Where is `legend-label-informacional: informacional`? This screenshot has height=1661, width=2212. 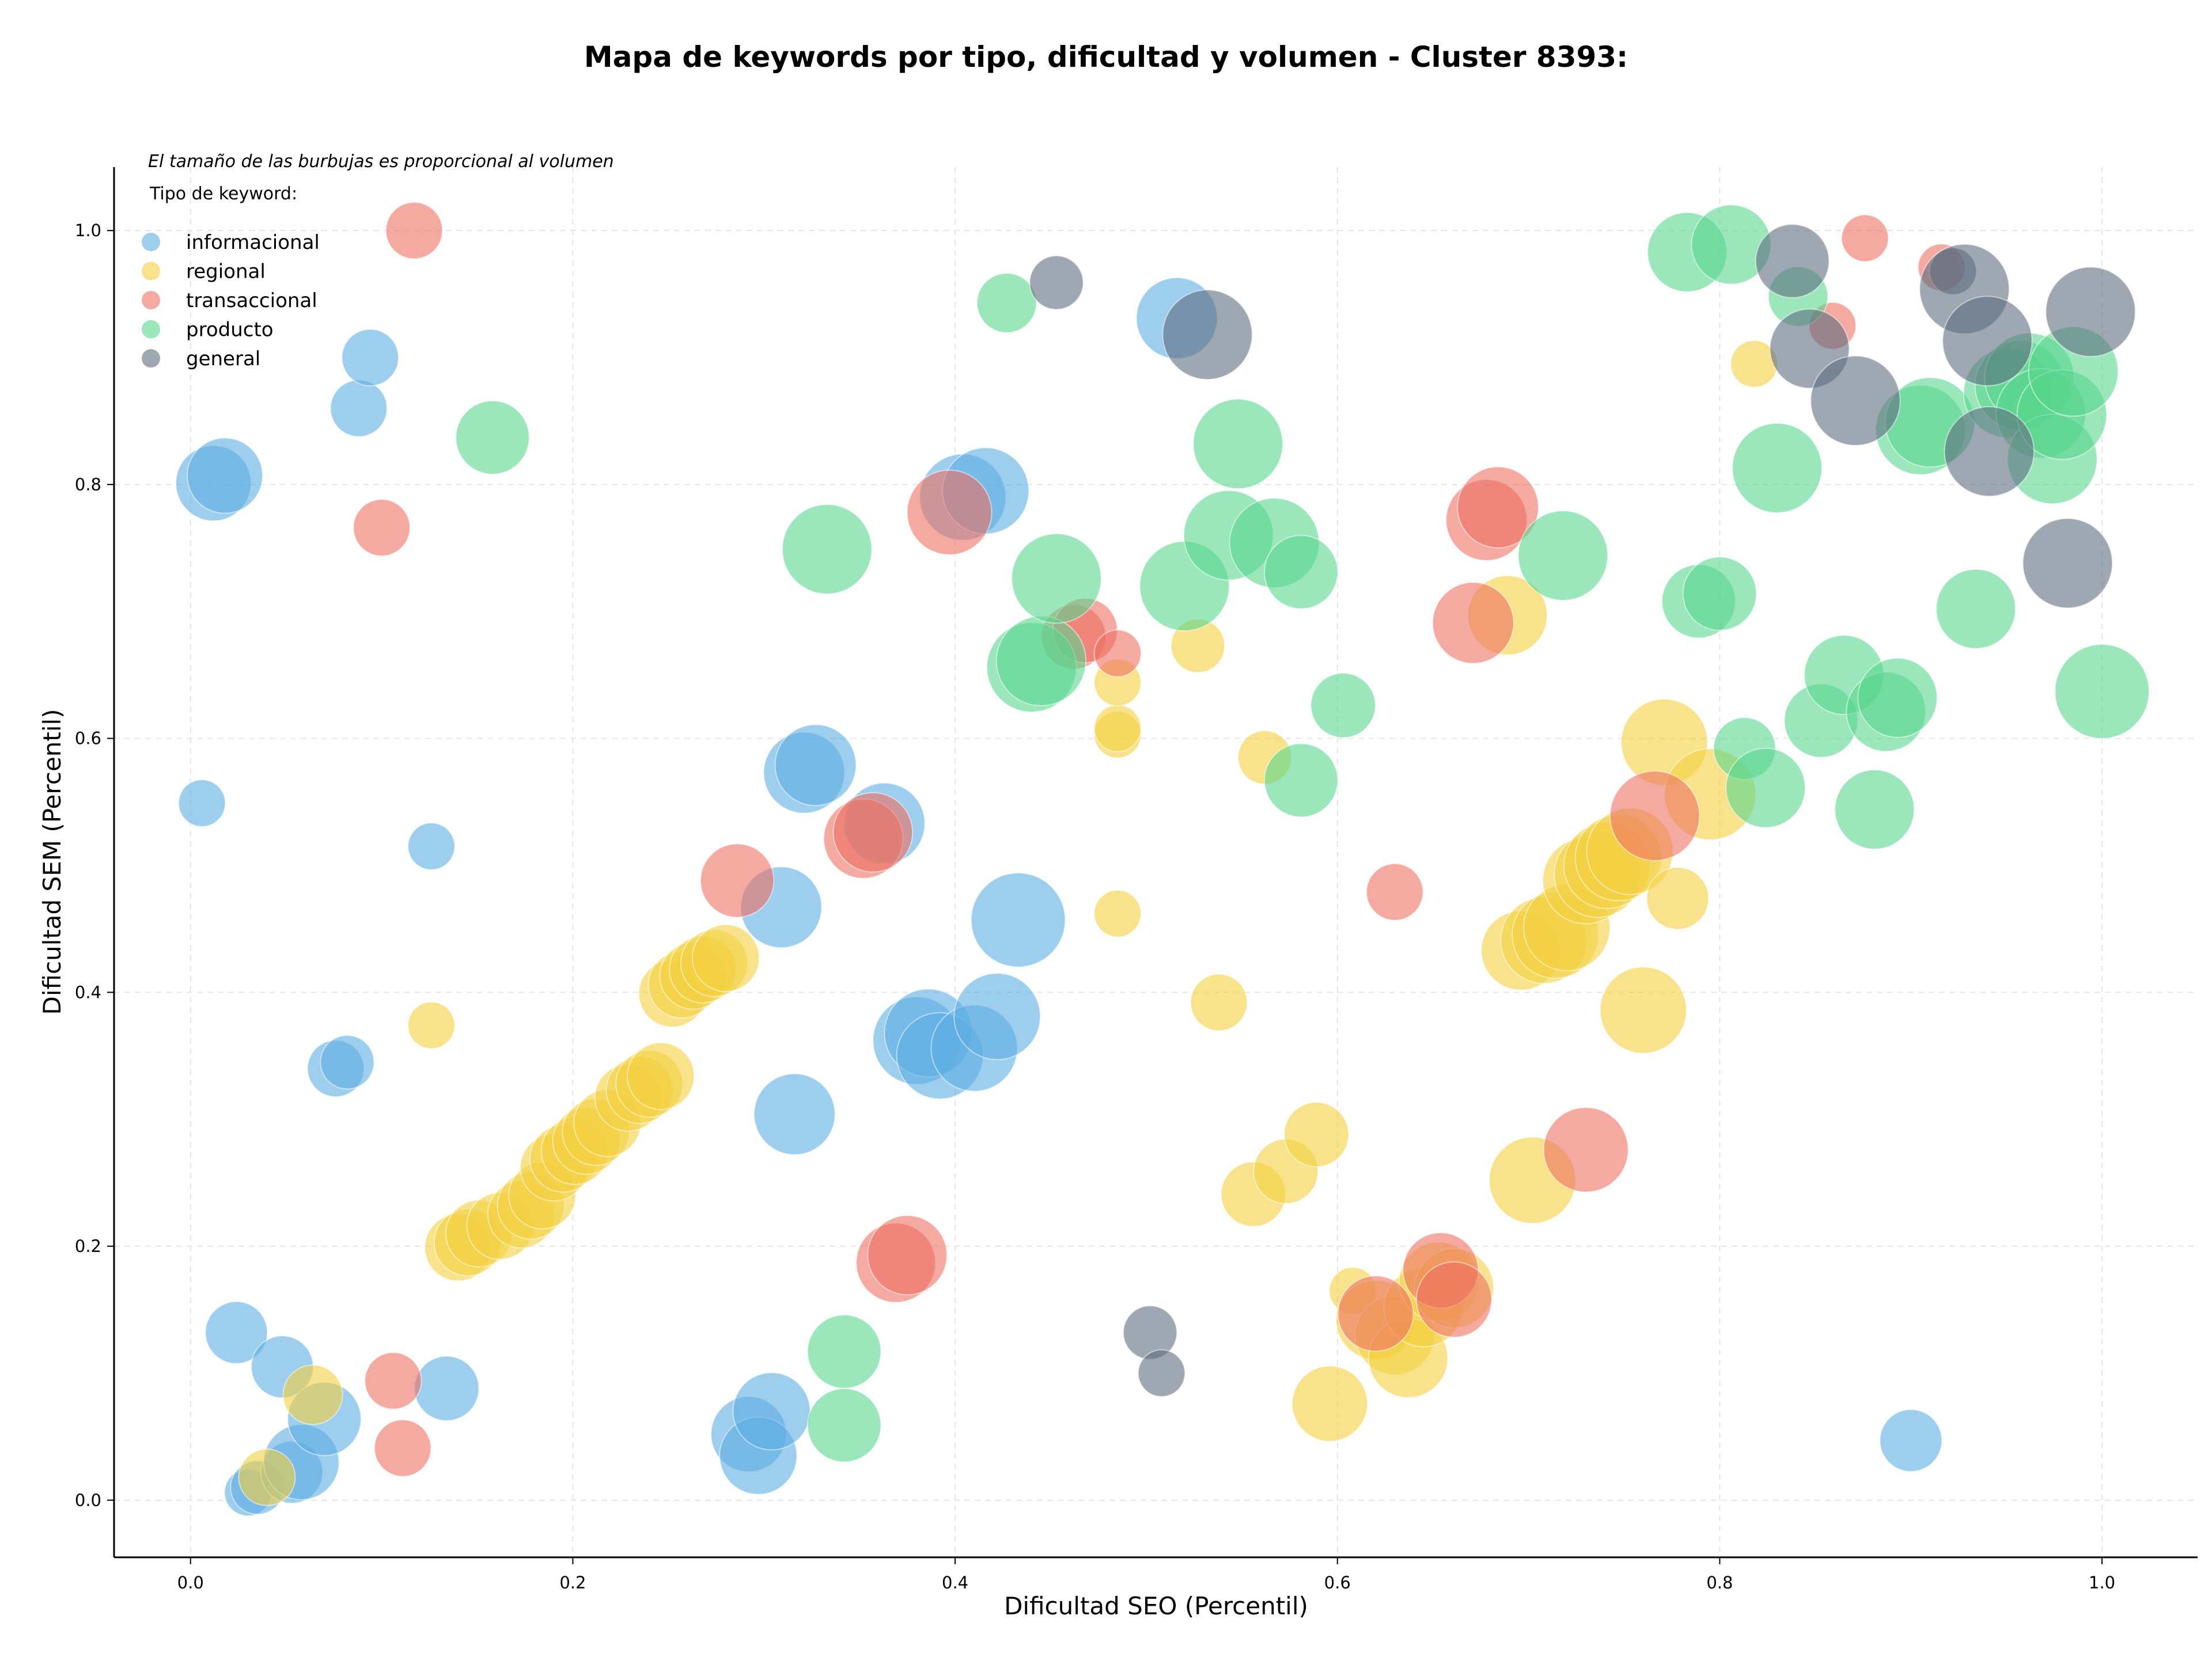 legend-label-informacional: informacional is located at coordinates (253, 242).